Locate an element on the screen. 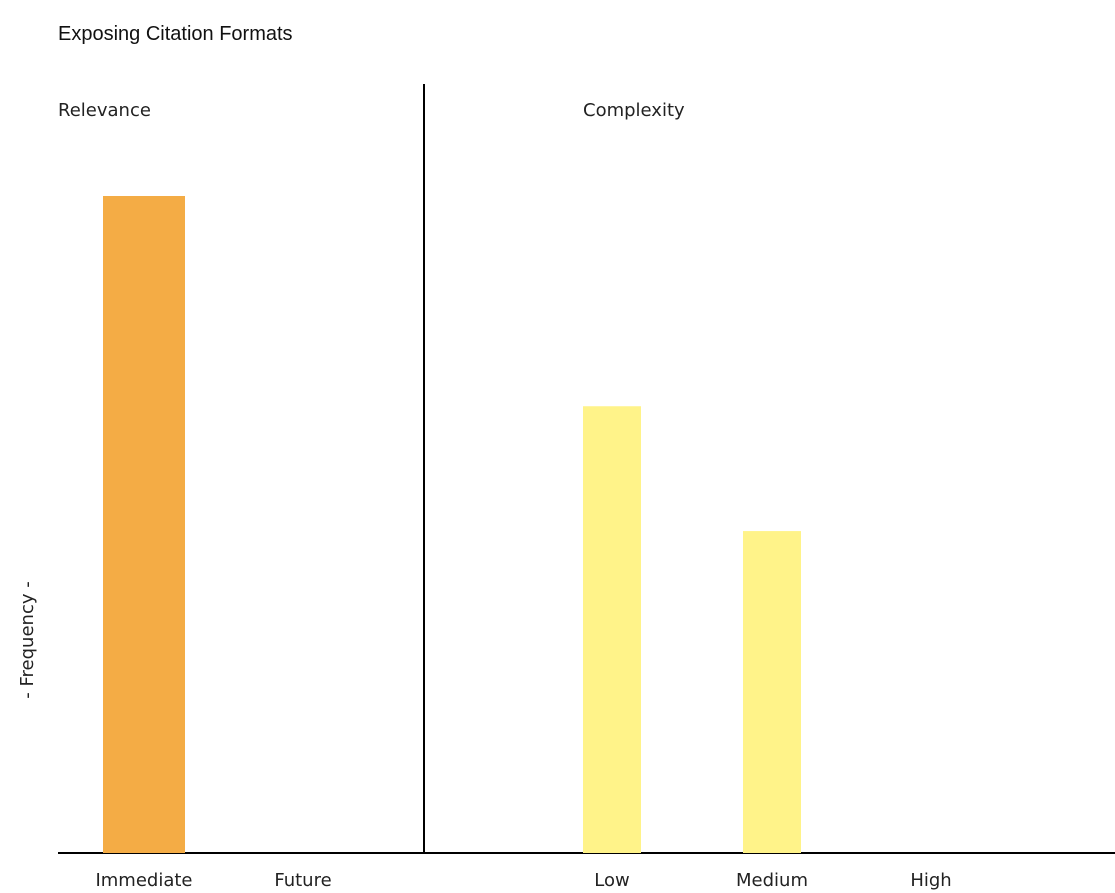 The image size is (1115, 893). y-axis-label: - Frequency - is located at coordinates (27, 639).